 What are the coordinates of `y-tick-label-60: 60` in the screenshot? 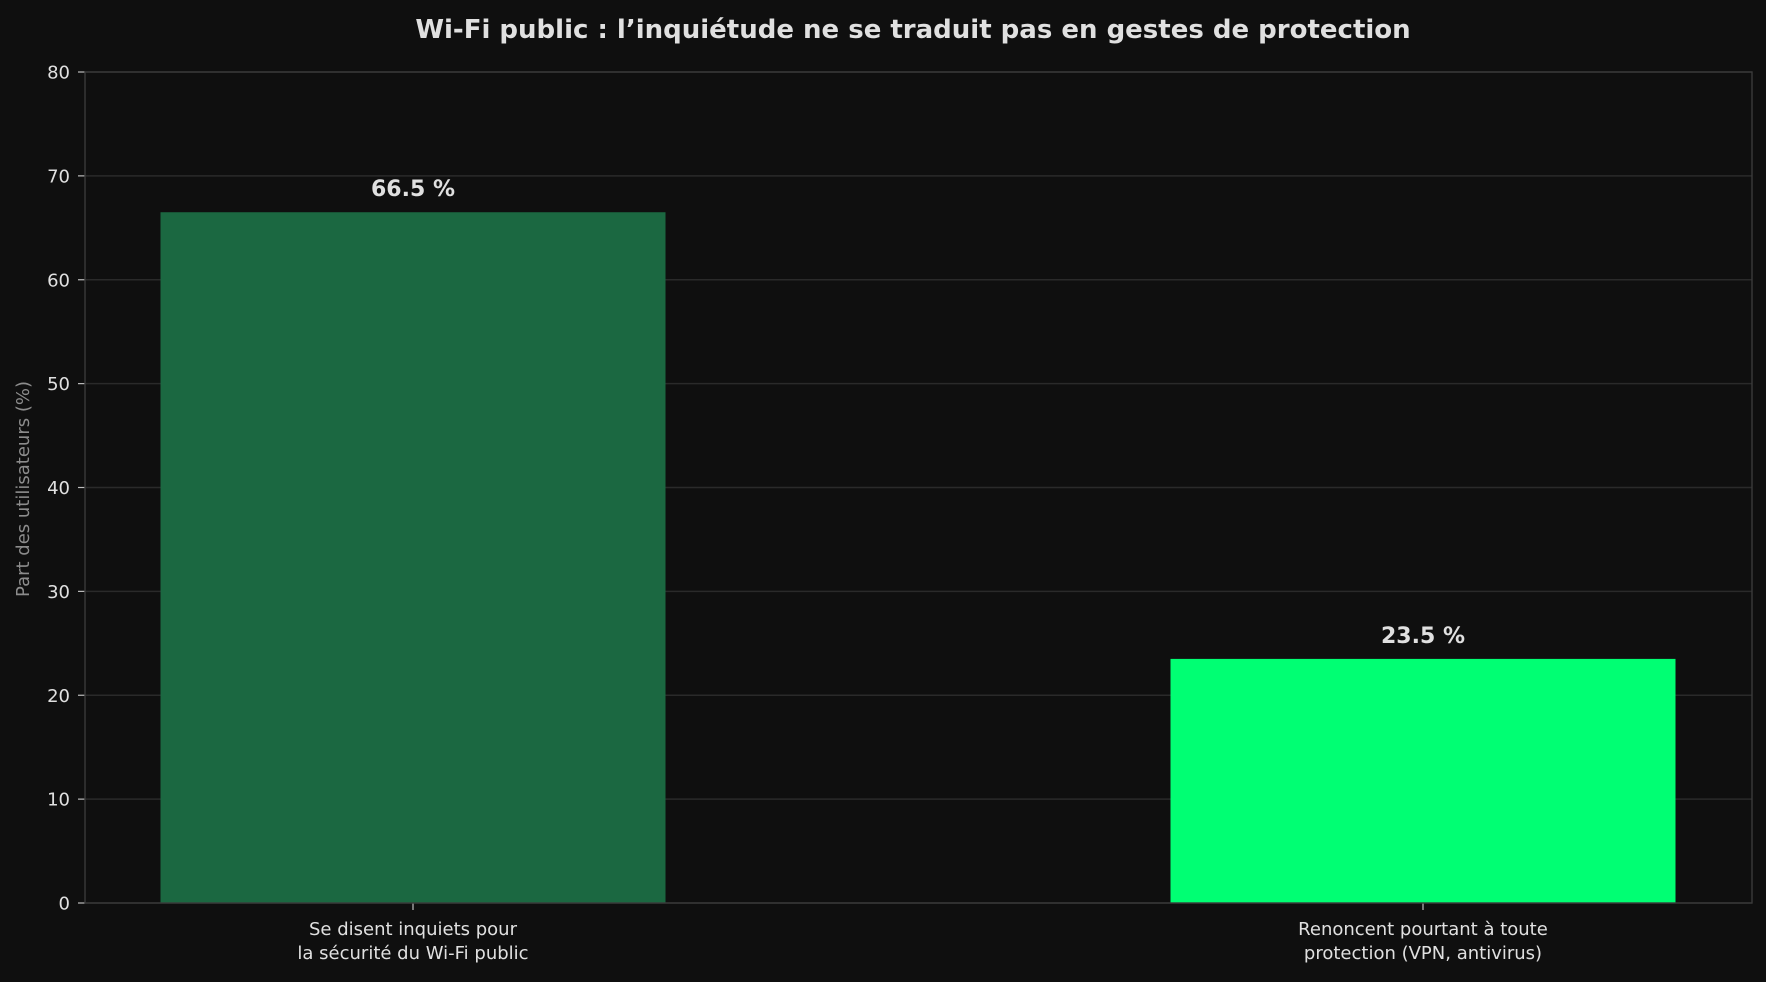 It's located at (58, 280).